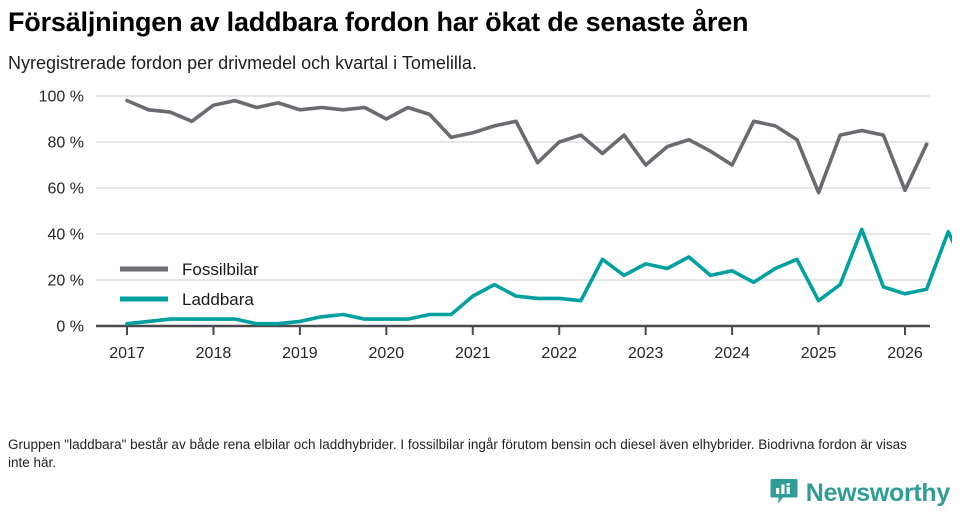  Describe the element at coordinates (559, 353) in the screenshot. I see `x-axis-tick-label: 2022` at that location.